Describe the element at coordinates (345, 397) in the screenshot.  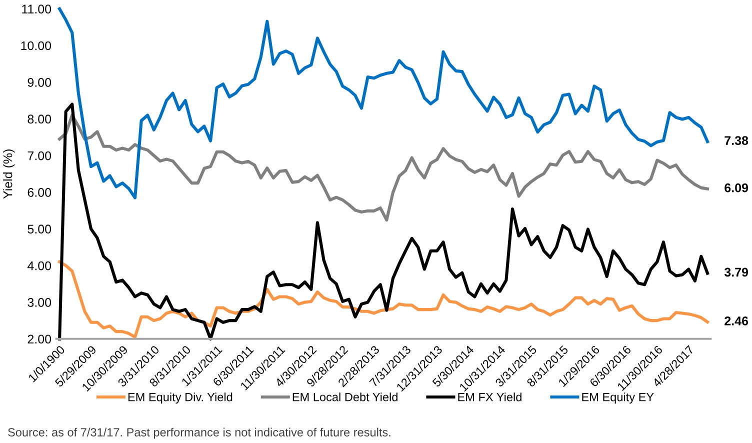
I see `legend-label: EM Local Debt Yield` at that location.